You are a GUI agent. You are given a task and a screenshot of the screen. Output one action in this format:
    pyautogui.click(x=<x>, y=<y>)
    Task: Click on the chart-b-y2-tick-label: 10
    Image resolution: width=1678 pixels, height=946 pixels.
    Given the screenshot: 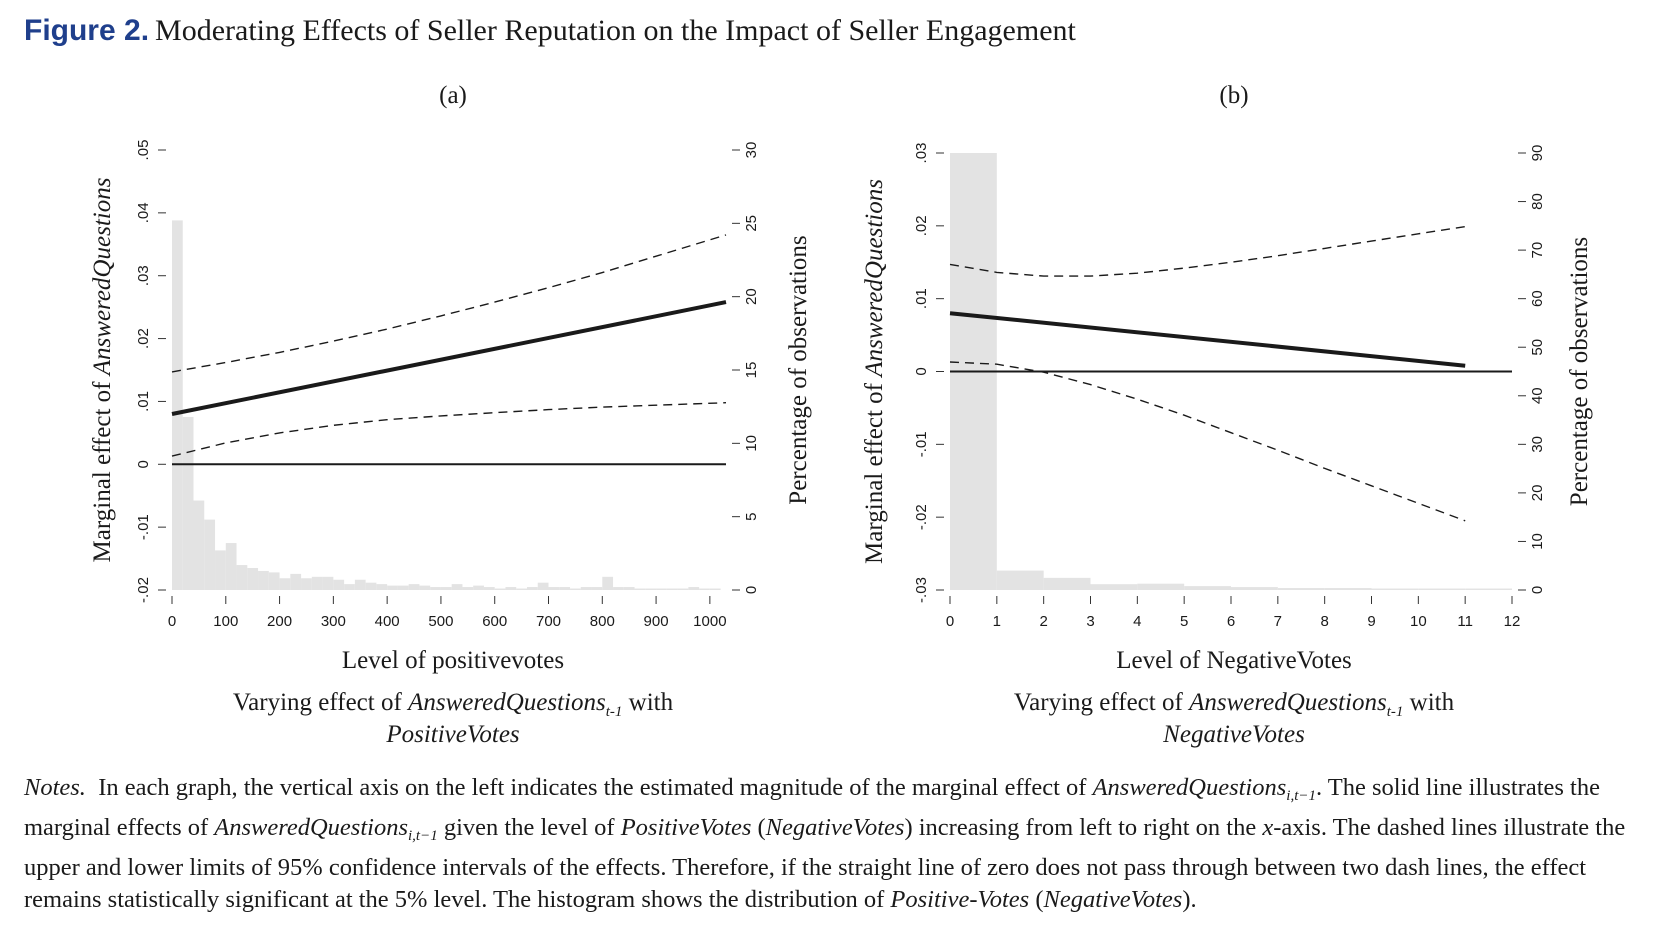 What is the action you would take?
    pyautogui.click(x=1537, y=541)
    